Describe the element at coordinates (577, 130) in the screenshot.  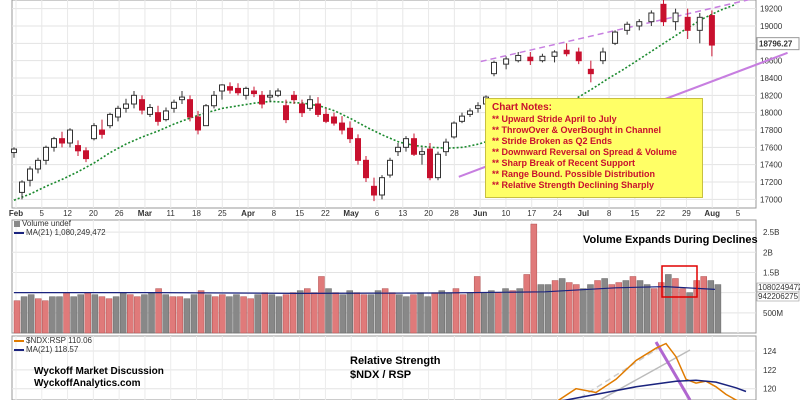
I see `chart-note-line: ** ThrowOver & OverBought in Channel` at that location.